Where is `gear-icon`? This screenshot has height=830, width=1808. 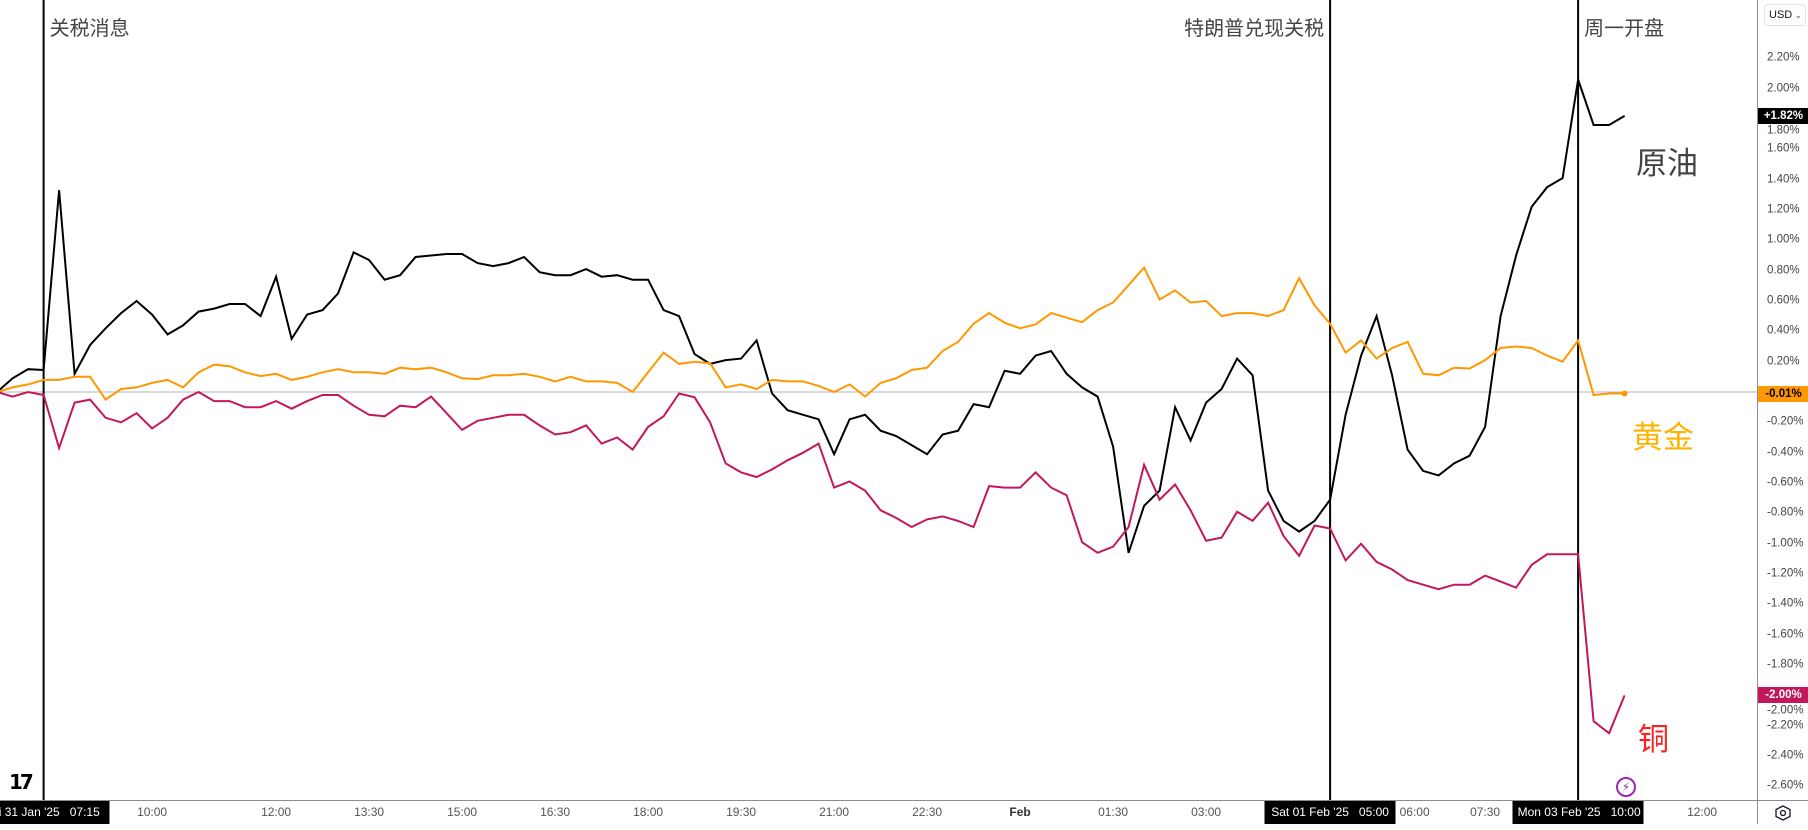
gear-icon is located at coordinates (1783, 813).